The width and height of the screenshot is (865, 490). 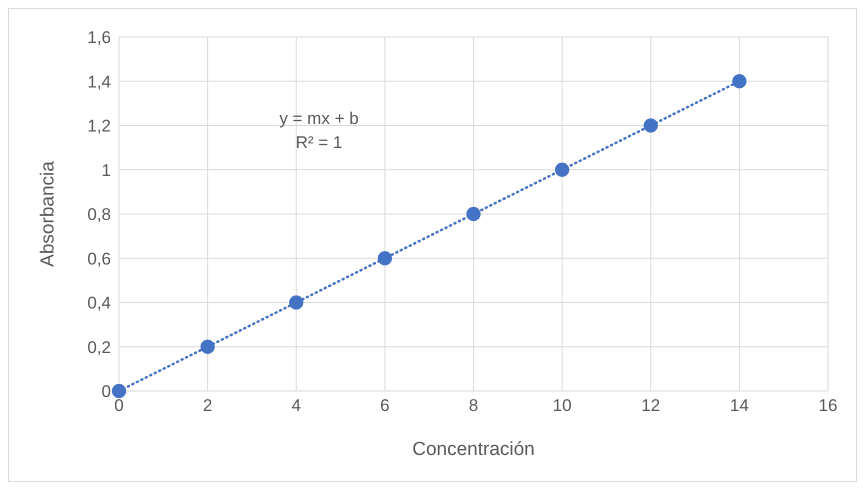 What do you see at coordinates (106, 392) in the screenshot?
I see `y-tick-label: 0` at bounding box center [106, 392].